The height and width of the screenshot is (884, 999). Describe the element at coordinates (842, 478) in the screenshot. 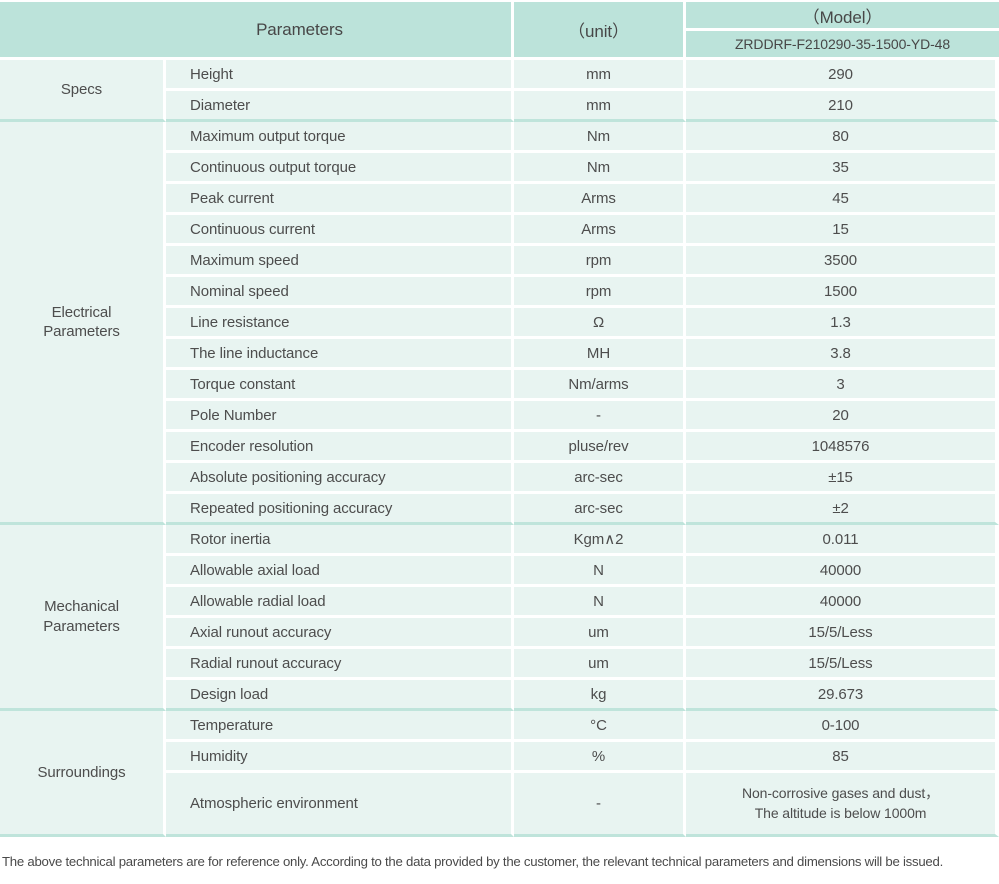

I see `value-cell: ±15` at that location.